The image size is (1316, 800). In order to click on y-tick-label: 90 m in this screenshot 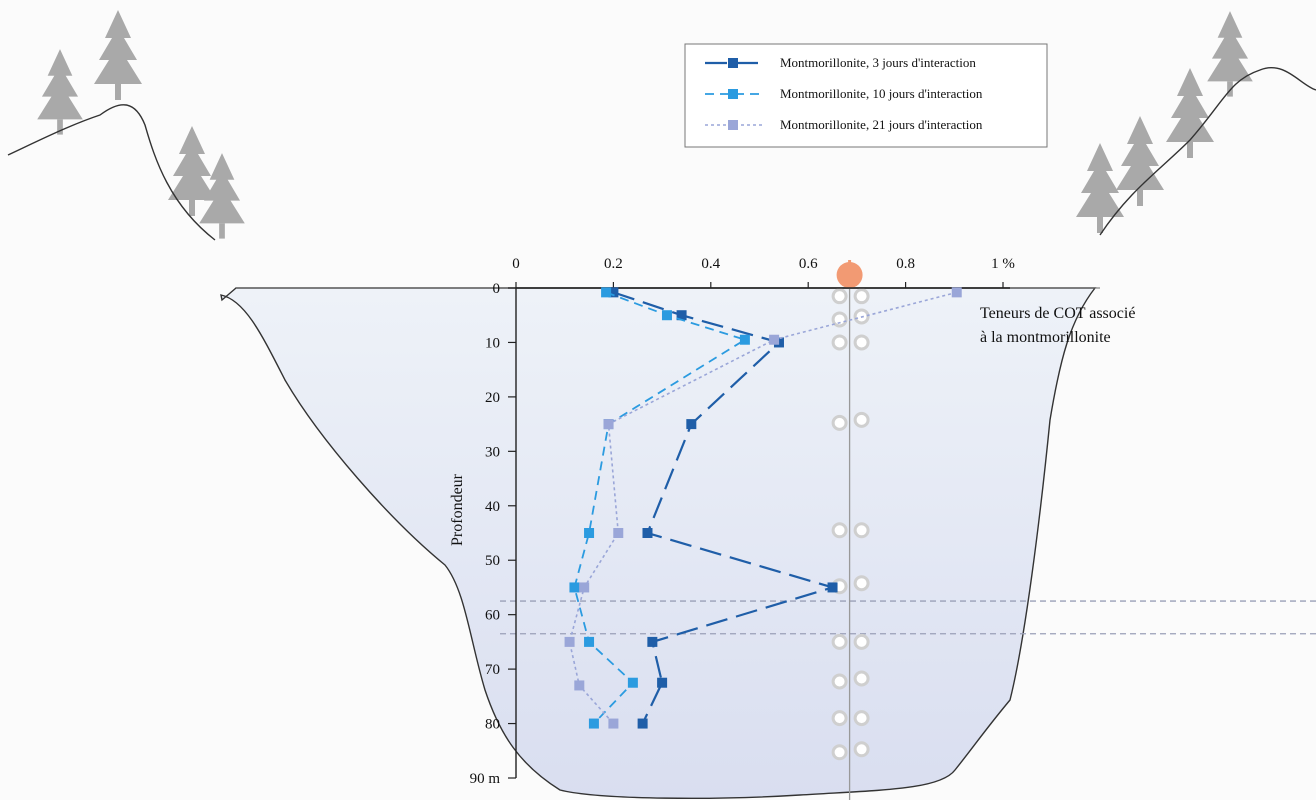, I will do `click(485, 779)`.